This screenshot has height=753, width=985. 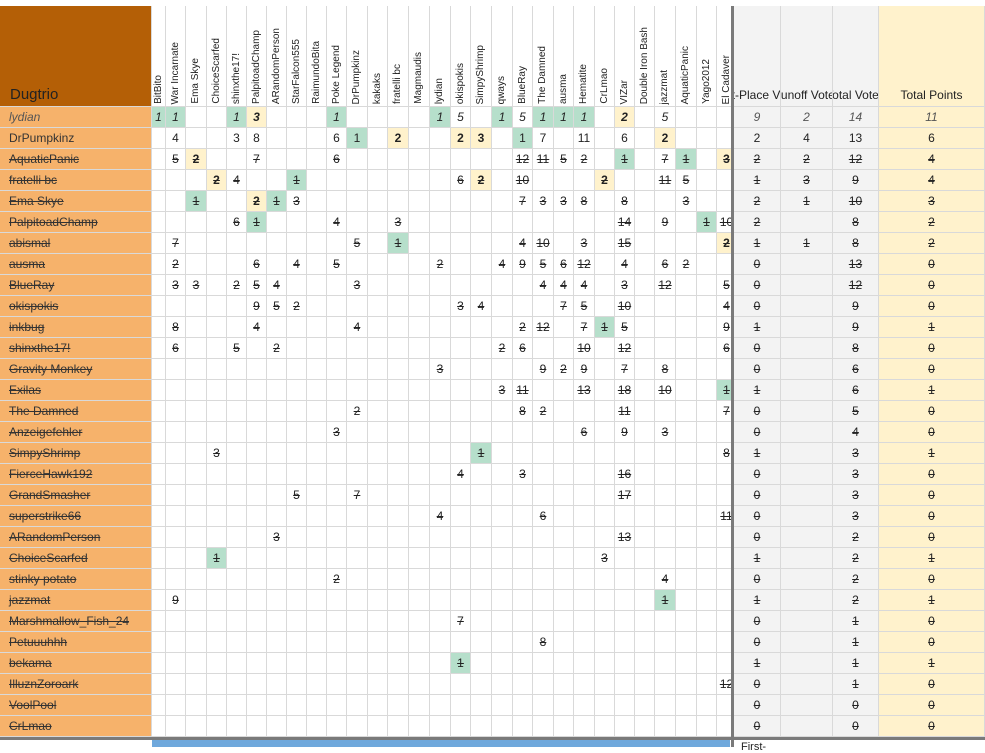 What do you see at coordinates (317, 56) in the screenshot?
I see `column-header-cell: RaimundoBita` at bounding box center [317, 56].